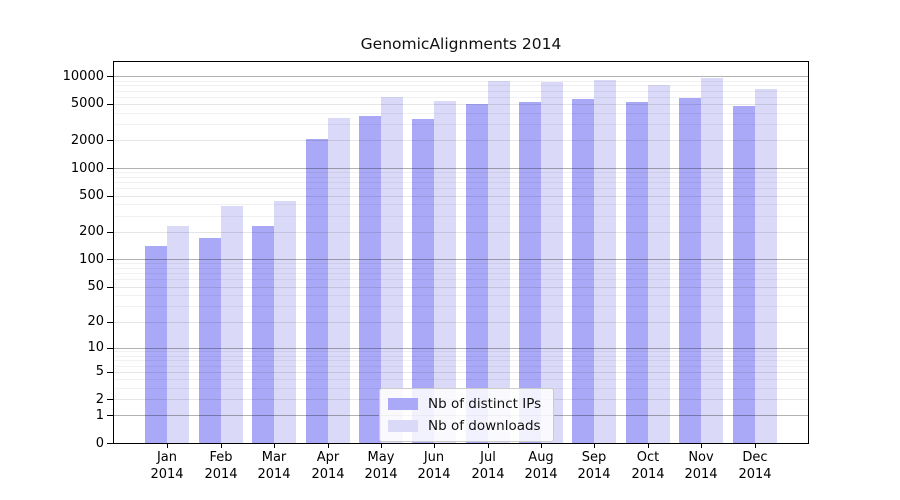  Describe the element at coordinates (594, 466) in the screenshot. I see `x-tick-label-sep: Sep 2014` at that location.